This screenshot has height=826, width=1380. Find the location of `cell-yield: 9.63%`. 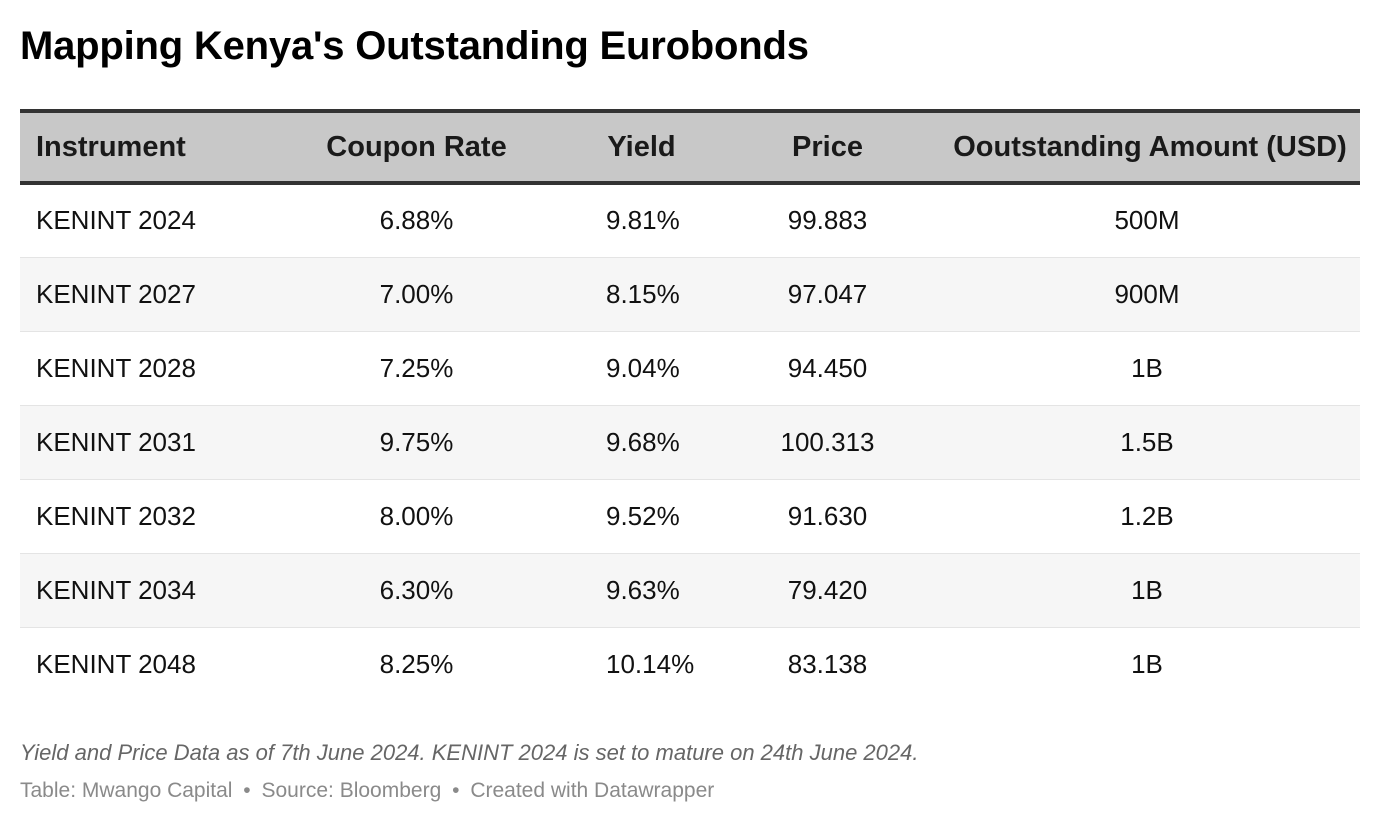

cell-yield: 9.63% is located at coordinates (641, 590).